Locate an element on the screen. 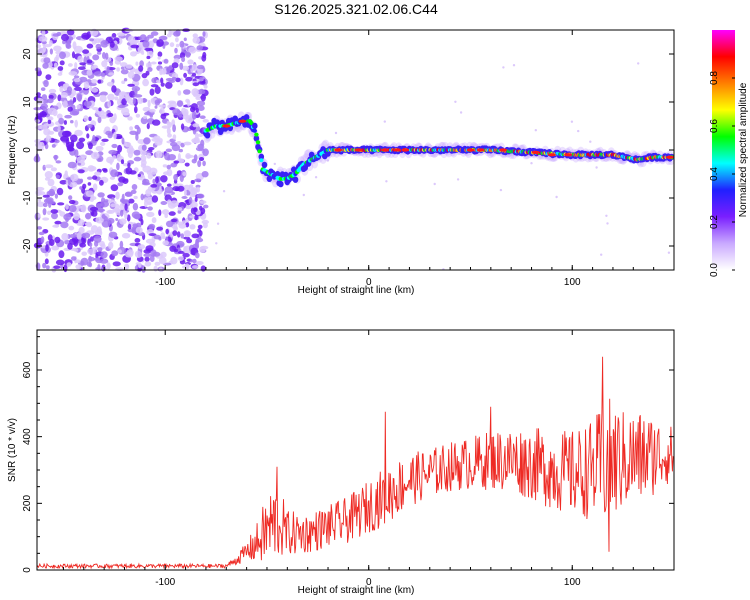 The height and width of the screenshot is (600, 750). heatmap-xtick-label: 100 is located at coordinates (572, 282).